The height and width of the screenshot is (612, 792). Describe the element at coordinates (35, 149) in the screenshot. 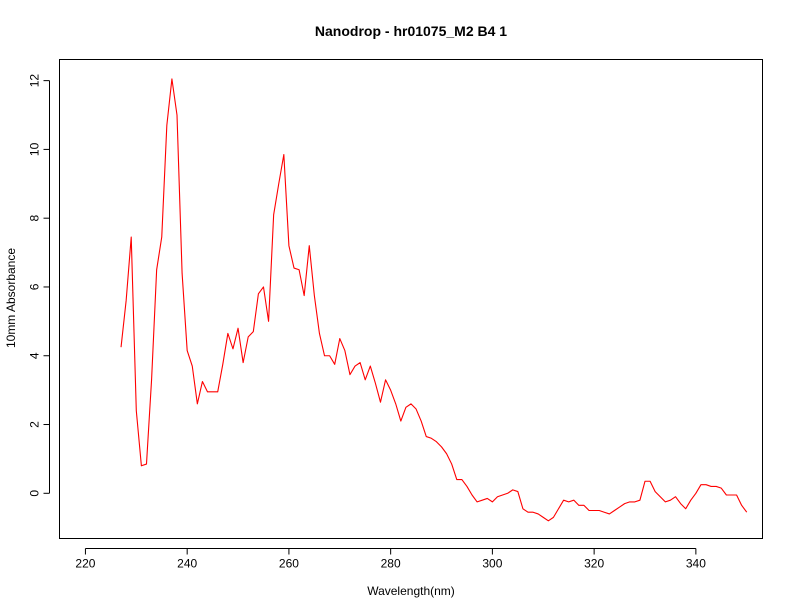

I see `y-tick-label: 10` at that location.